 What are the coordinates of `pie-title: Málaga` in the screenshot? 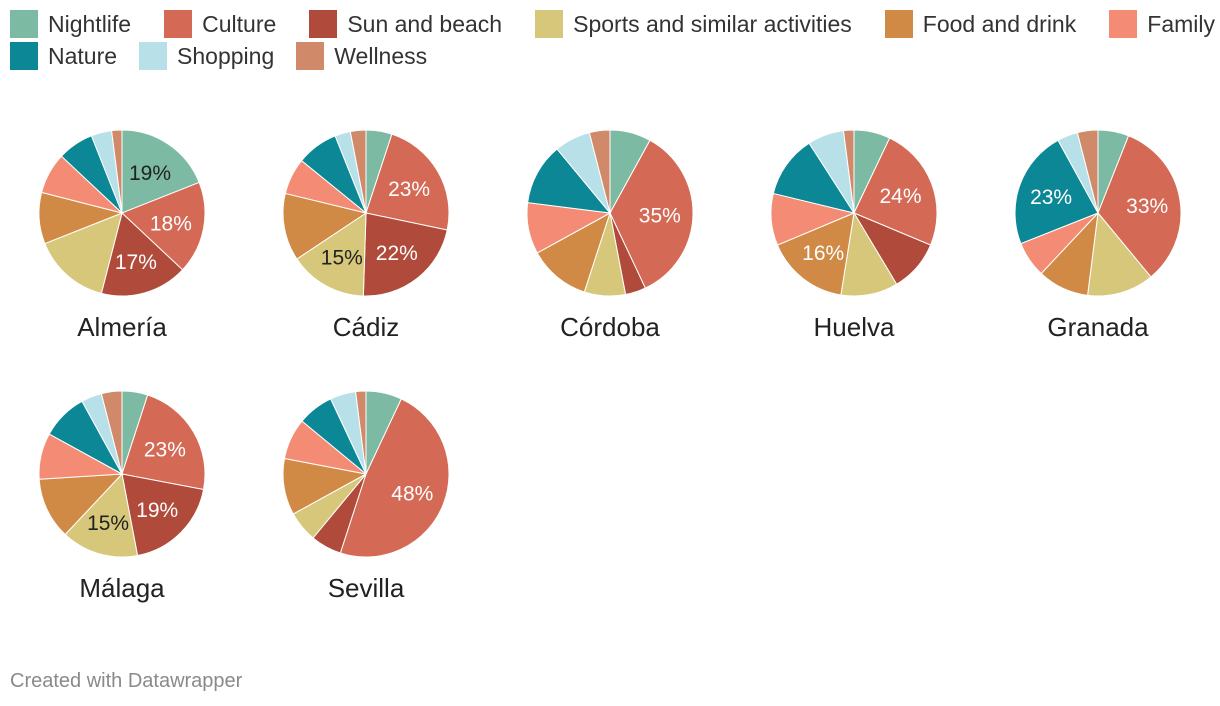 It's located at (122, 588).